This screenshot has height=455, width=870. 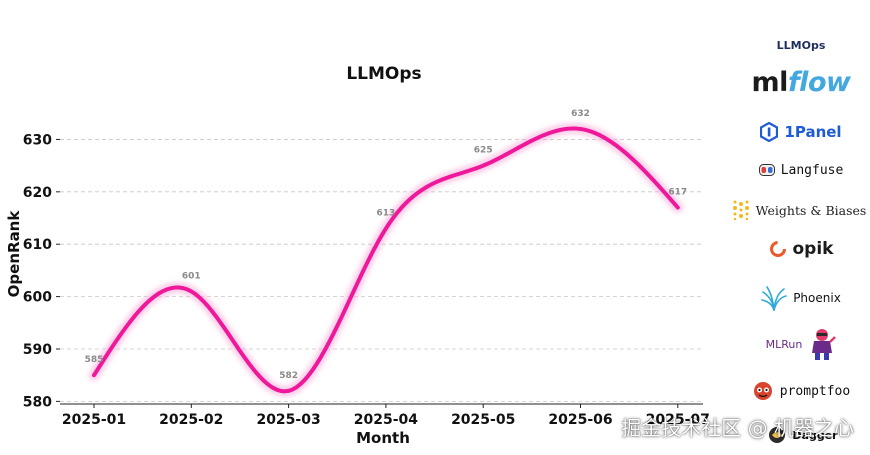 I want to click on x-tick-label: 2025-02, so click(x=191, y=420).